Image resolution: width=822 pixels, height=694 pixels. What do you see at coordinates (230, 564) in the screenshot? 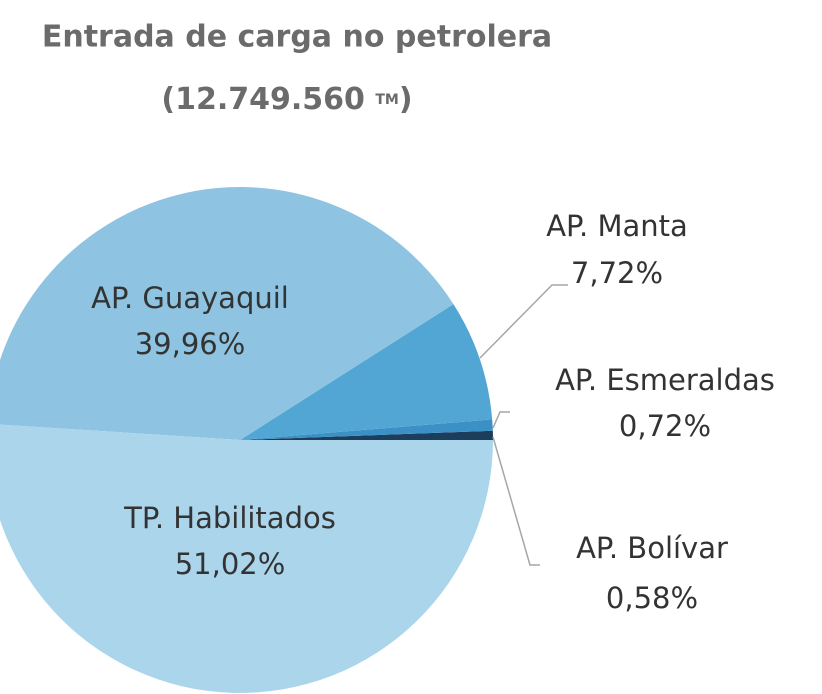
I see `value-label: 51,02%` at bounding box center [230, 564].